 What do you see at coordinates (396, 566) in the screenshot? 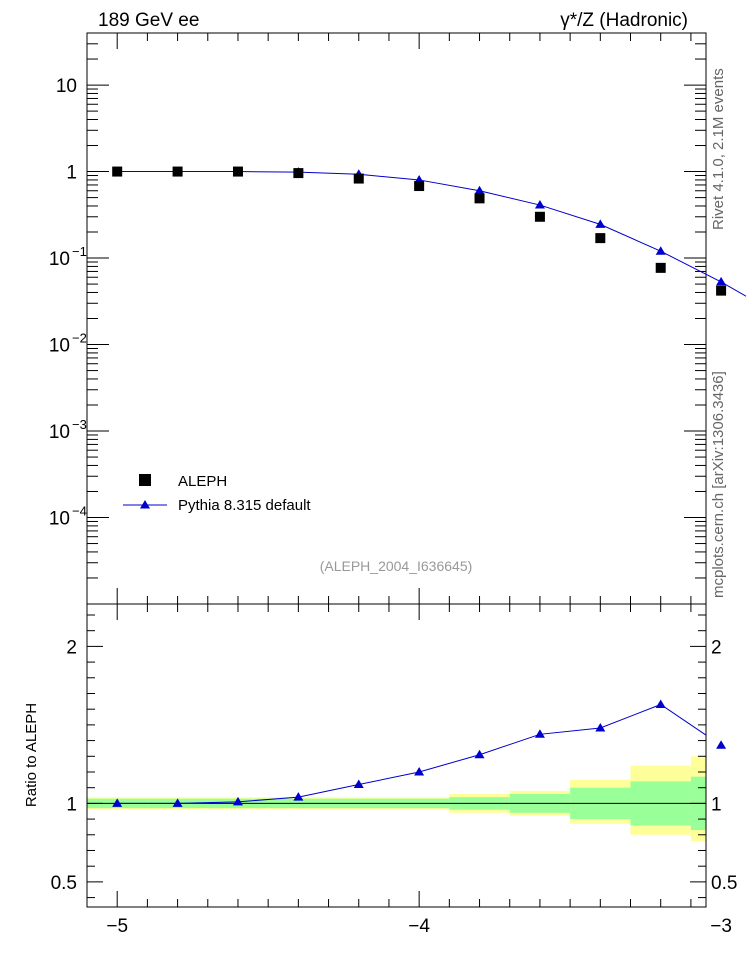
I see `analysis-watermark: (ALEPH_2004_I636645)` at bounding box center [396, 566].